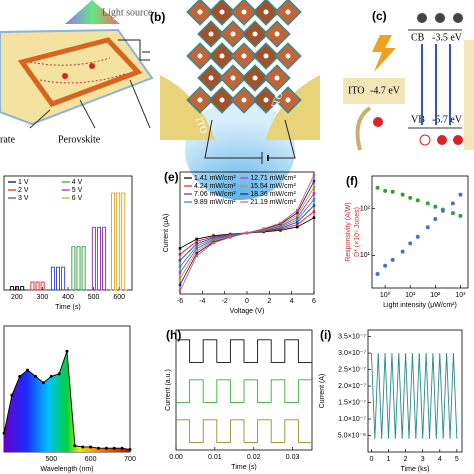  I want to click on legend-label: 9.89 mW/cm², so click(215, 202).